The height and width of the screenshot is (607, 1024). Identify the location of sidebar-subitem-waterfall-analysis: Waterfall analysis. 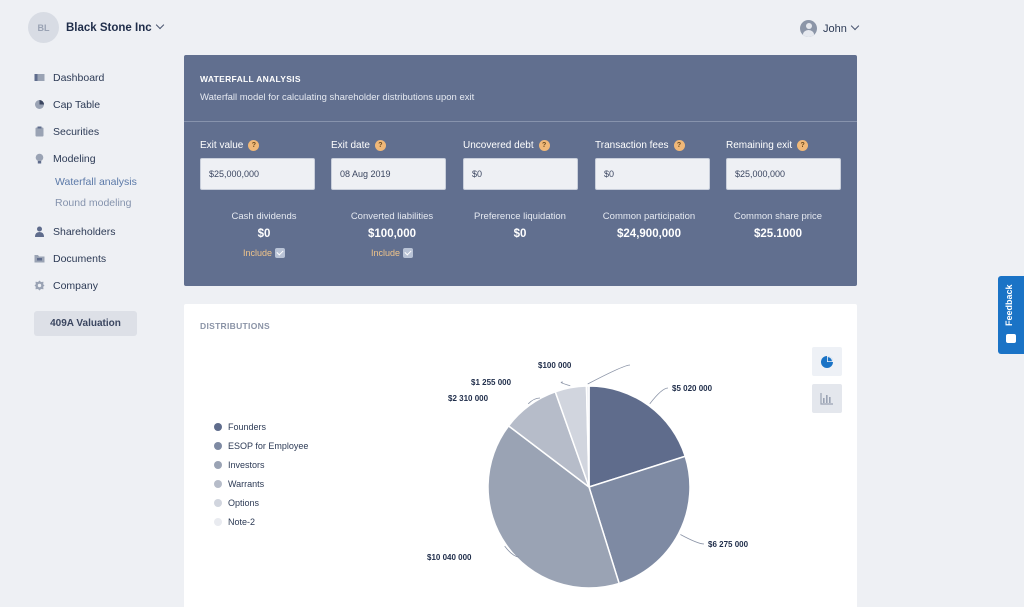
(96, 182).